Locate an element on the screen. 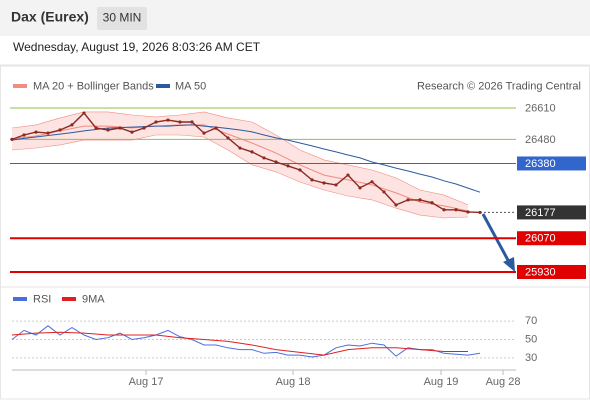  legend-label: MA 50 is located at coordinates (190, 86).